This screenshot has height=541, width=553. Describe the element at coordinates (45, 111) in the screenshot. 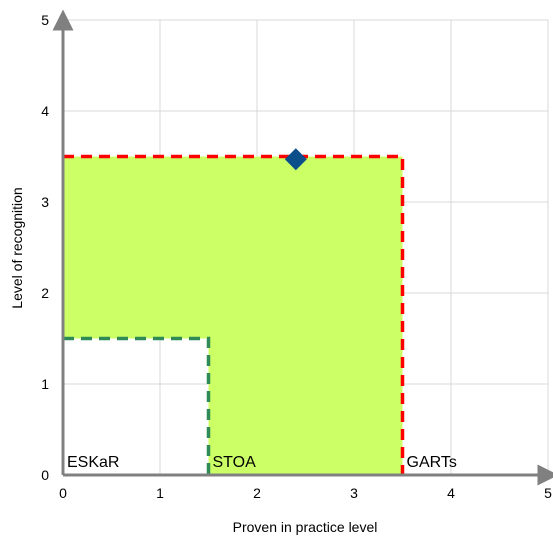

I see `y-tick-label: 4` at that location.